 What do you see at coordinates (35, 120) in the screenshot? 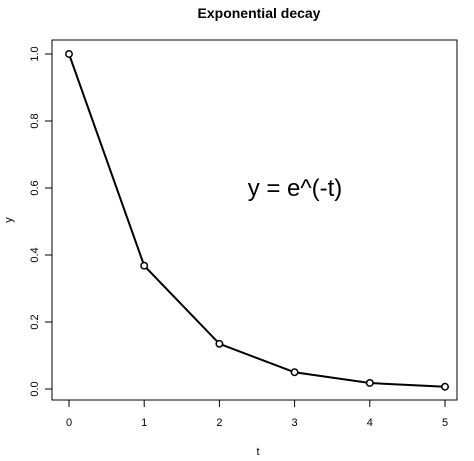
I see `y-tick-label: 0.8` at bounding box center [35, 120].